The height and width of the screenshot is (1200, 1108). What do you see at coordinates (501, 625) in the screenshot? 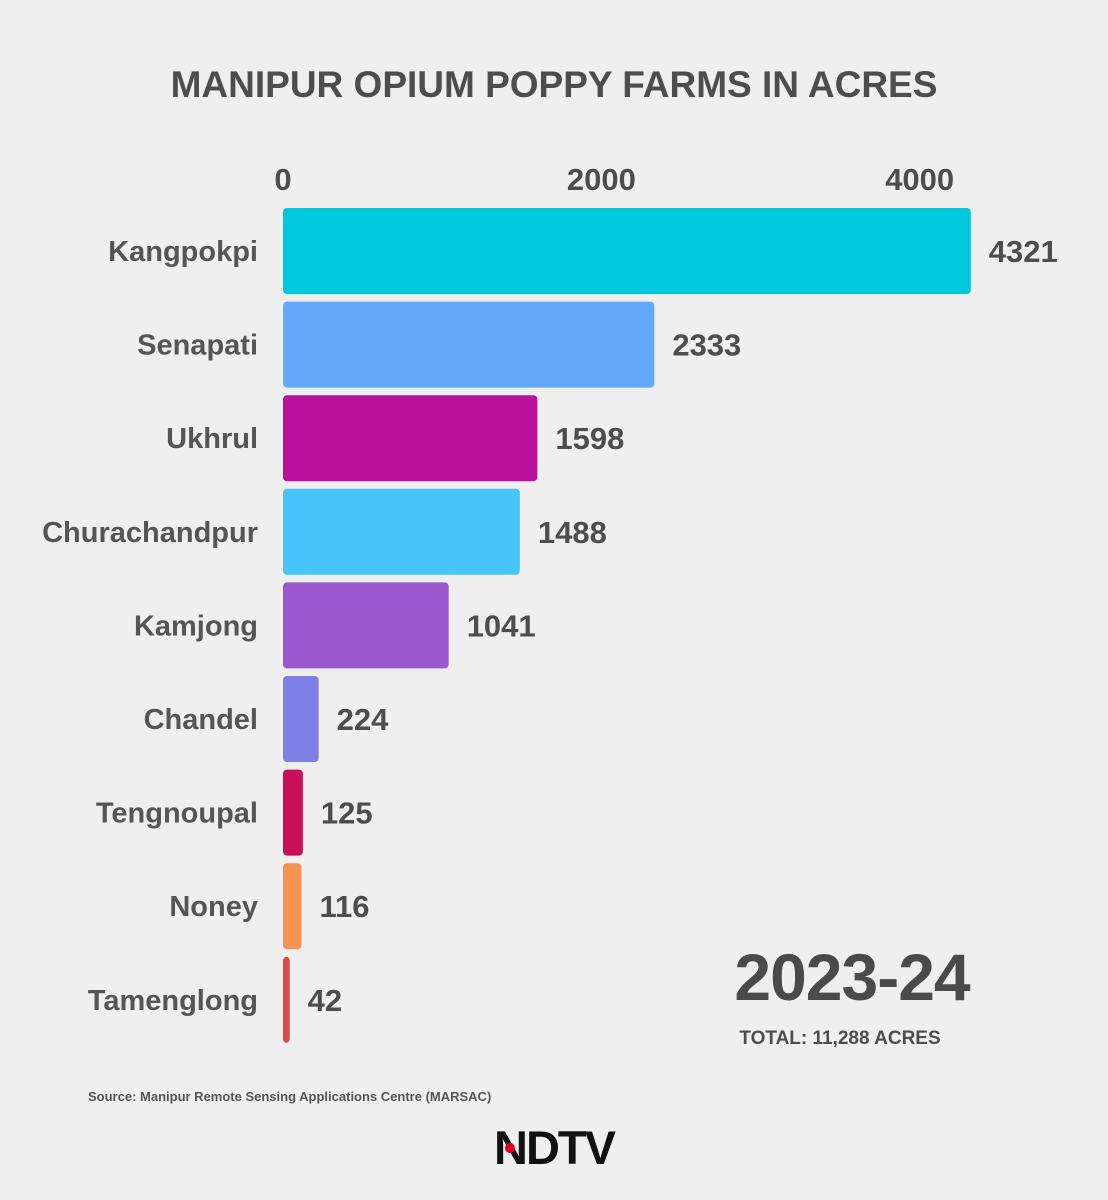
I see `value-label: 1041` at bounding box center [501, 625].